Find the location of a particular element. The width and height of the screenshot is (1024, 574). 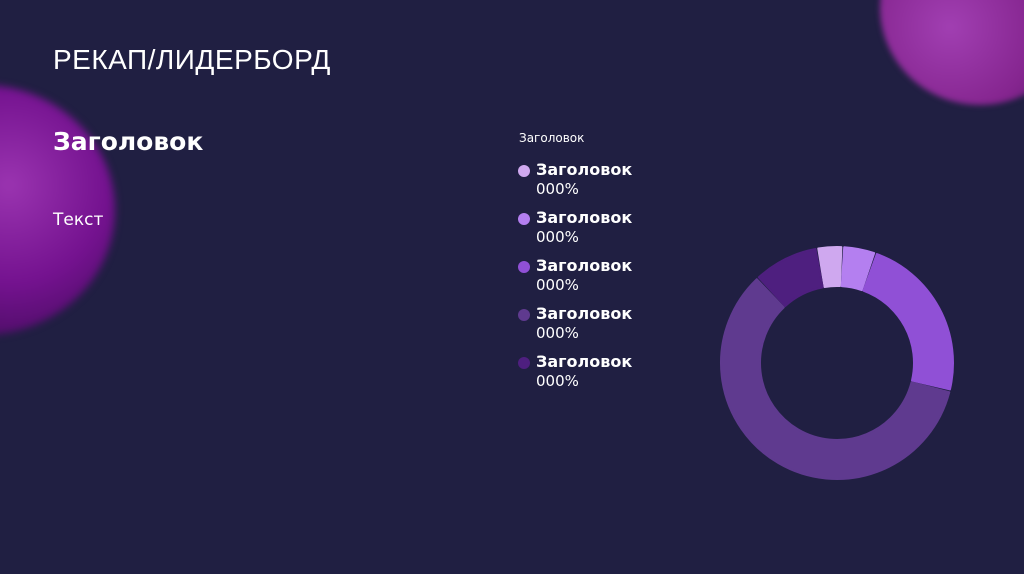

page-title: РЕКАП/ЛИДЕРБОРД is located at coordinates (192, 59).